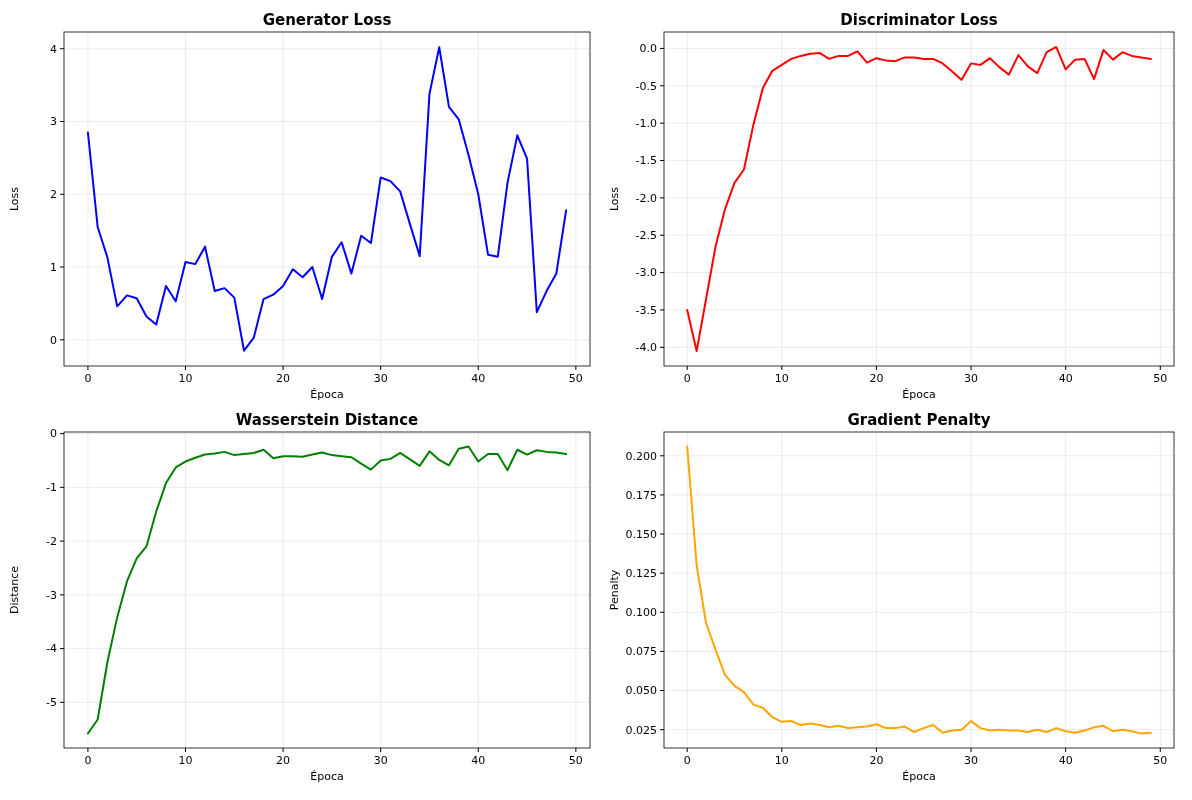 This screenshot has width=1192, height=800. What do you see at coordinates (51, 595) in the screenshot?
I see `y-tick-label: -3` at bounding box center [51, 595].